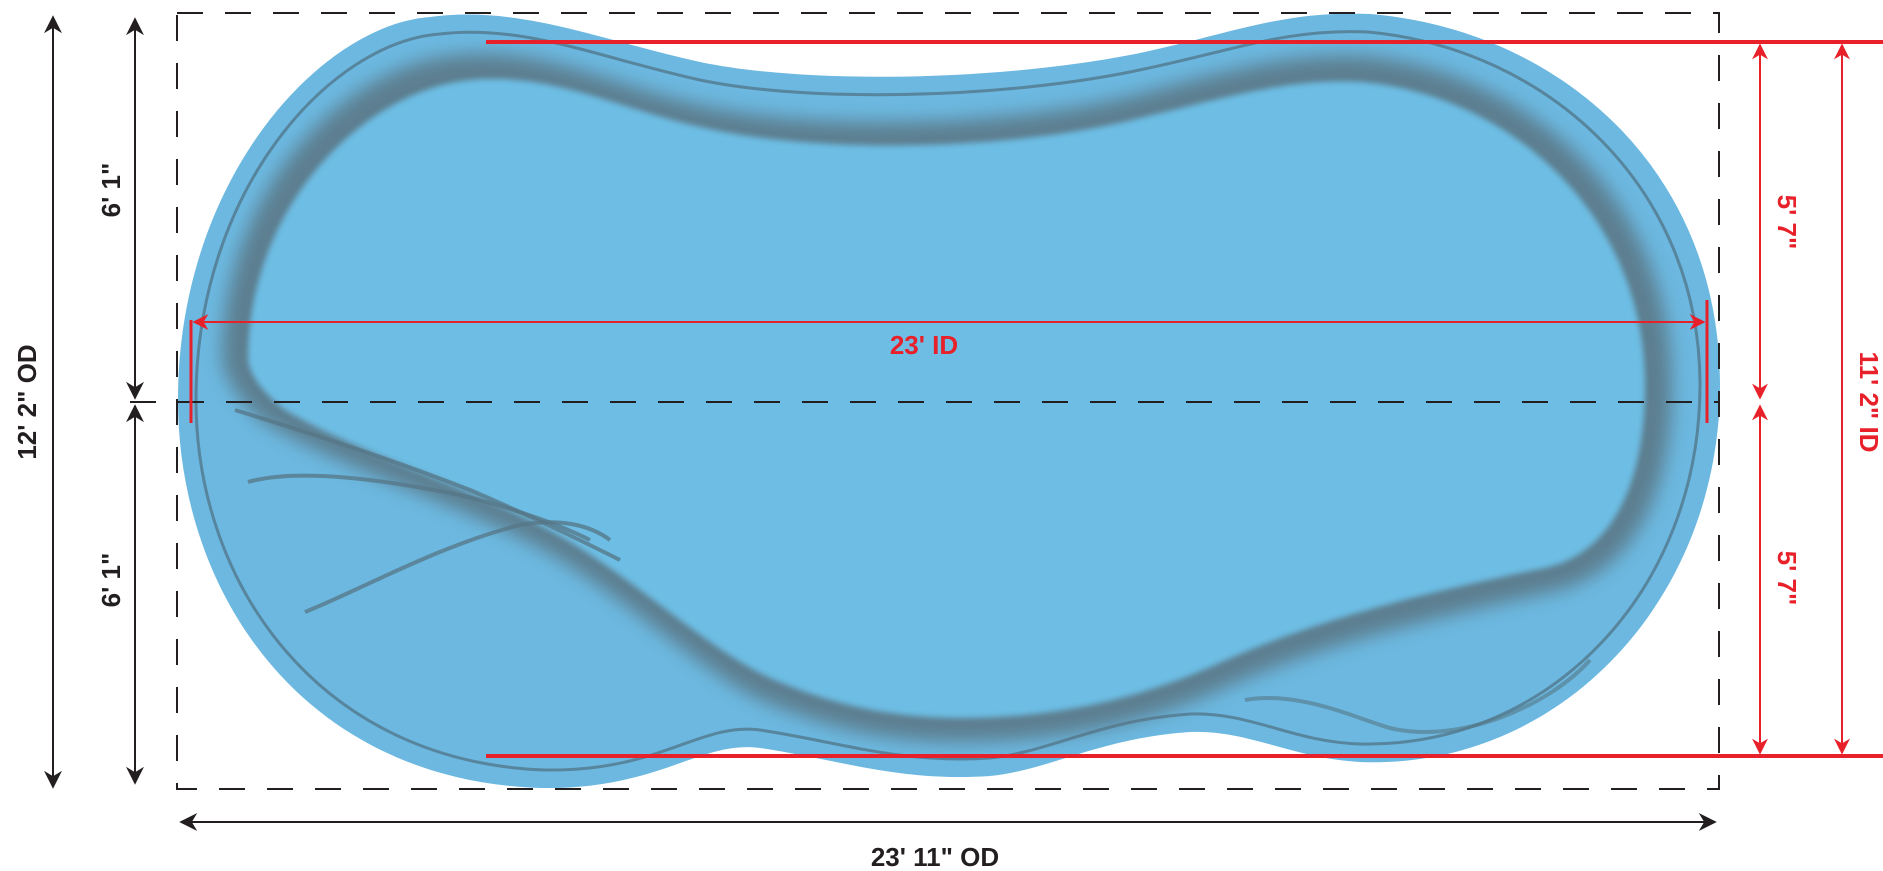  What do you see at coordinates (935, 856) in the screenshot?
I see `outer-length-label: 23' 11" OD` at bounding box center [935, 856].